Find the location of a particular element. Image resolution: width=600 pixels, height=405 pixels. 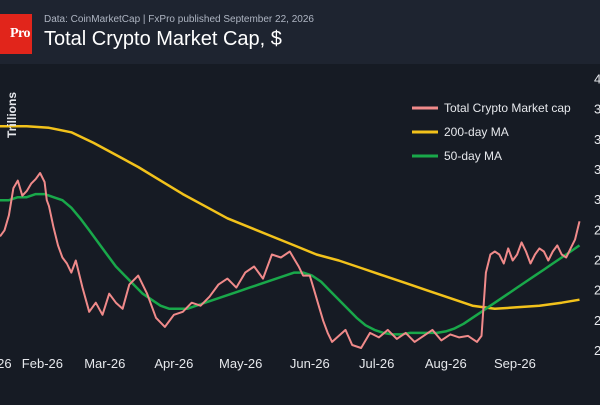

x-tick-label: -26 is located at coordinates (6, 363).